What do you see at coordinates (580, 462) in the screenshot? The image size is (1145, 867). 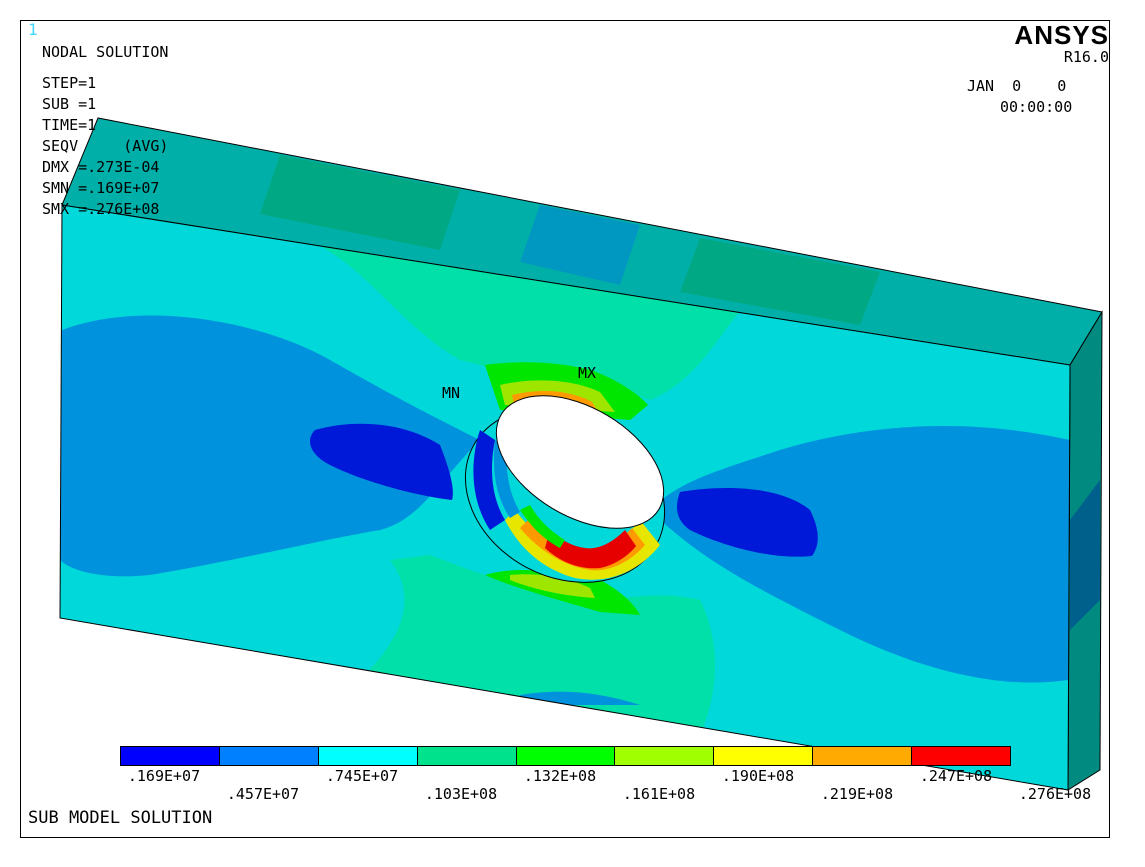 I see `hole-opening` at bounding box center [580, 462].